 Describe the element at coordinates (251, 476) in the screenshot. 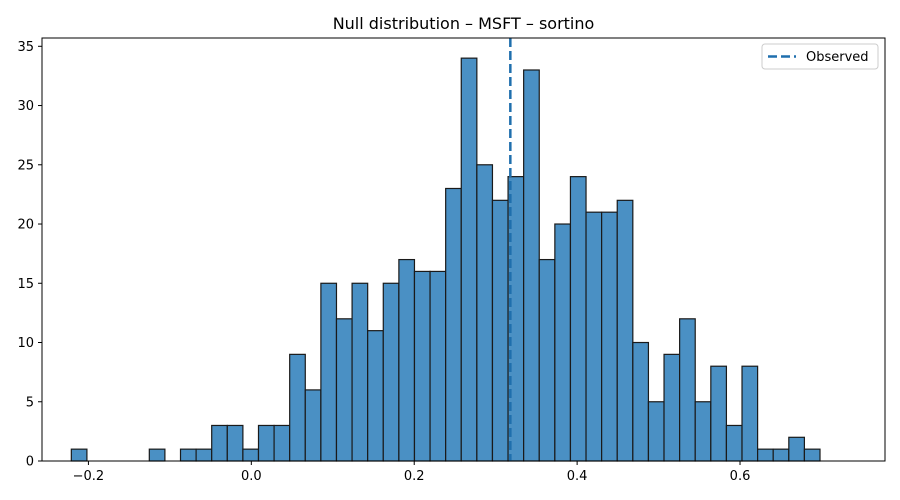

I see `x-tick-label: 0.0` at that location.